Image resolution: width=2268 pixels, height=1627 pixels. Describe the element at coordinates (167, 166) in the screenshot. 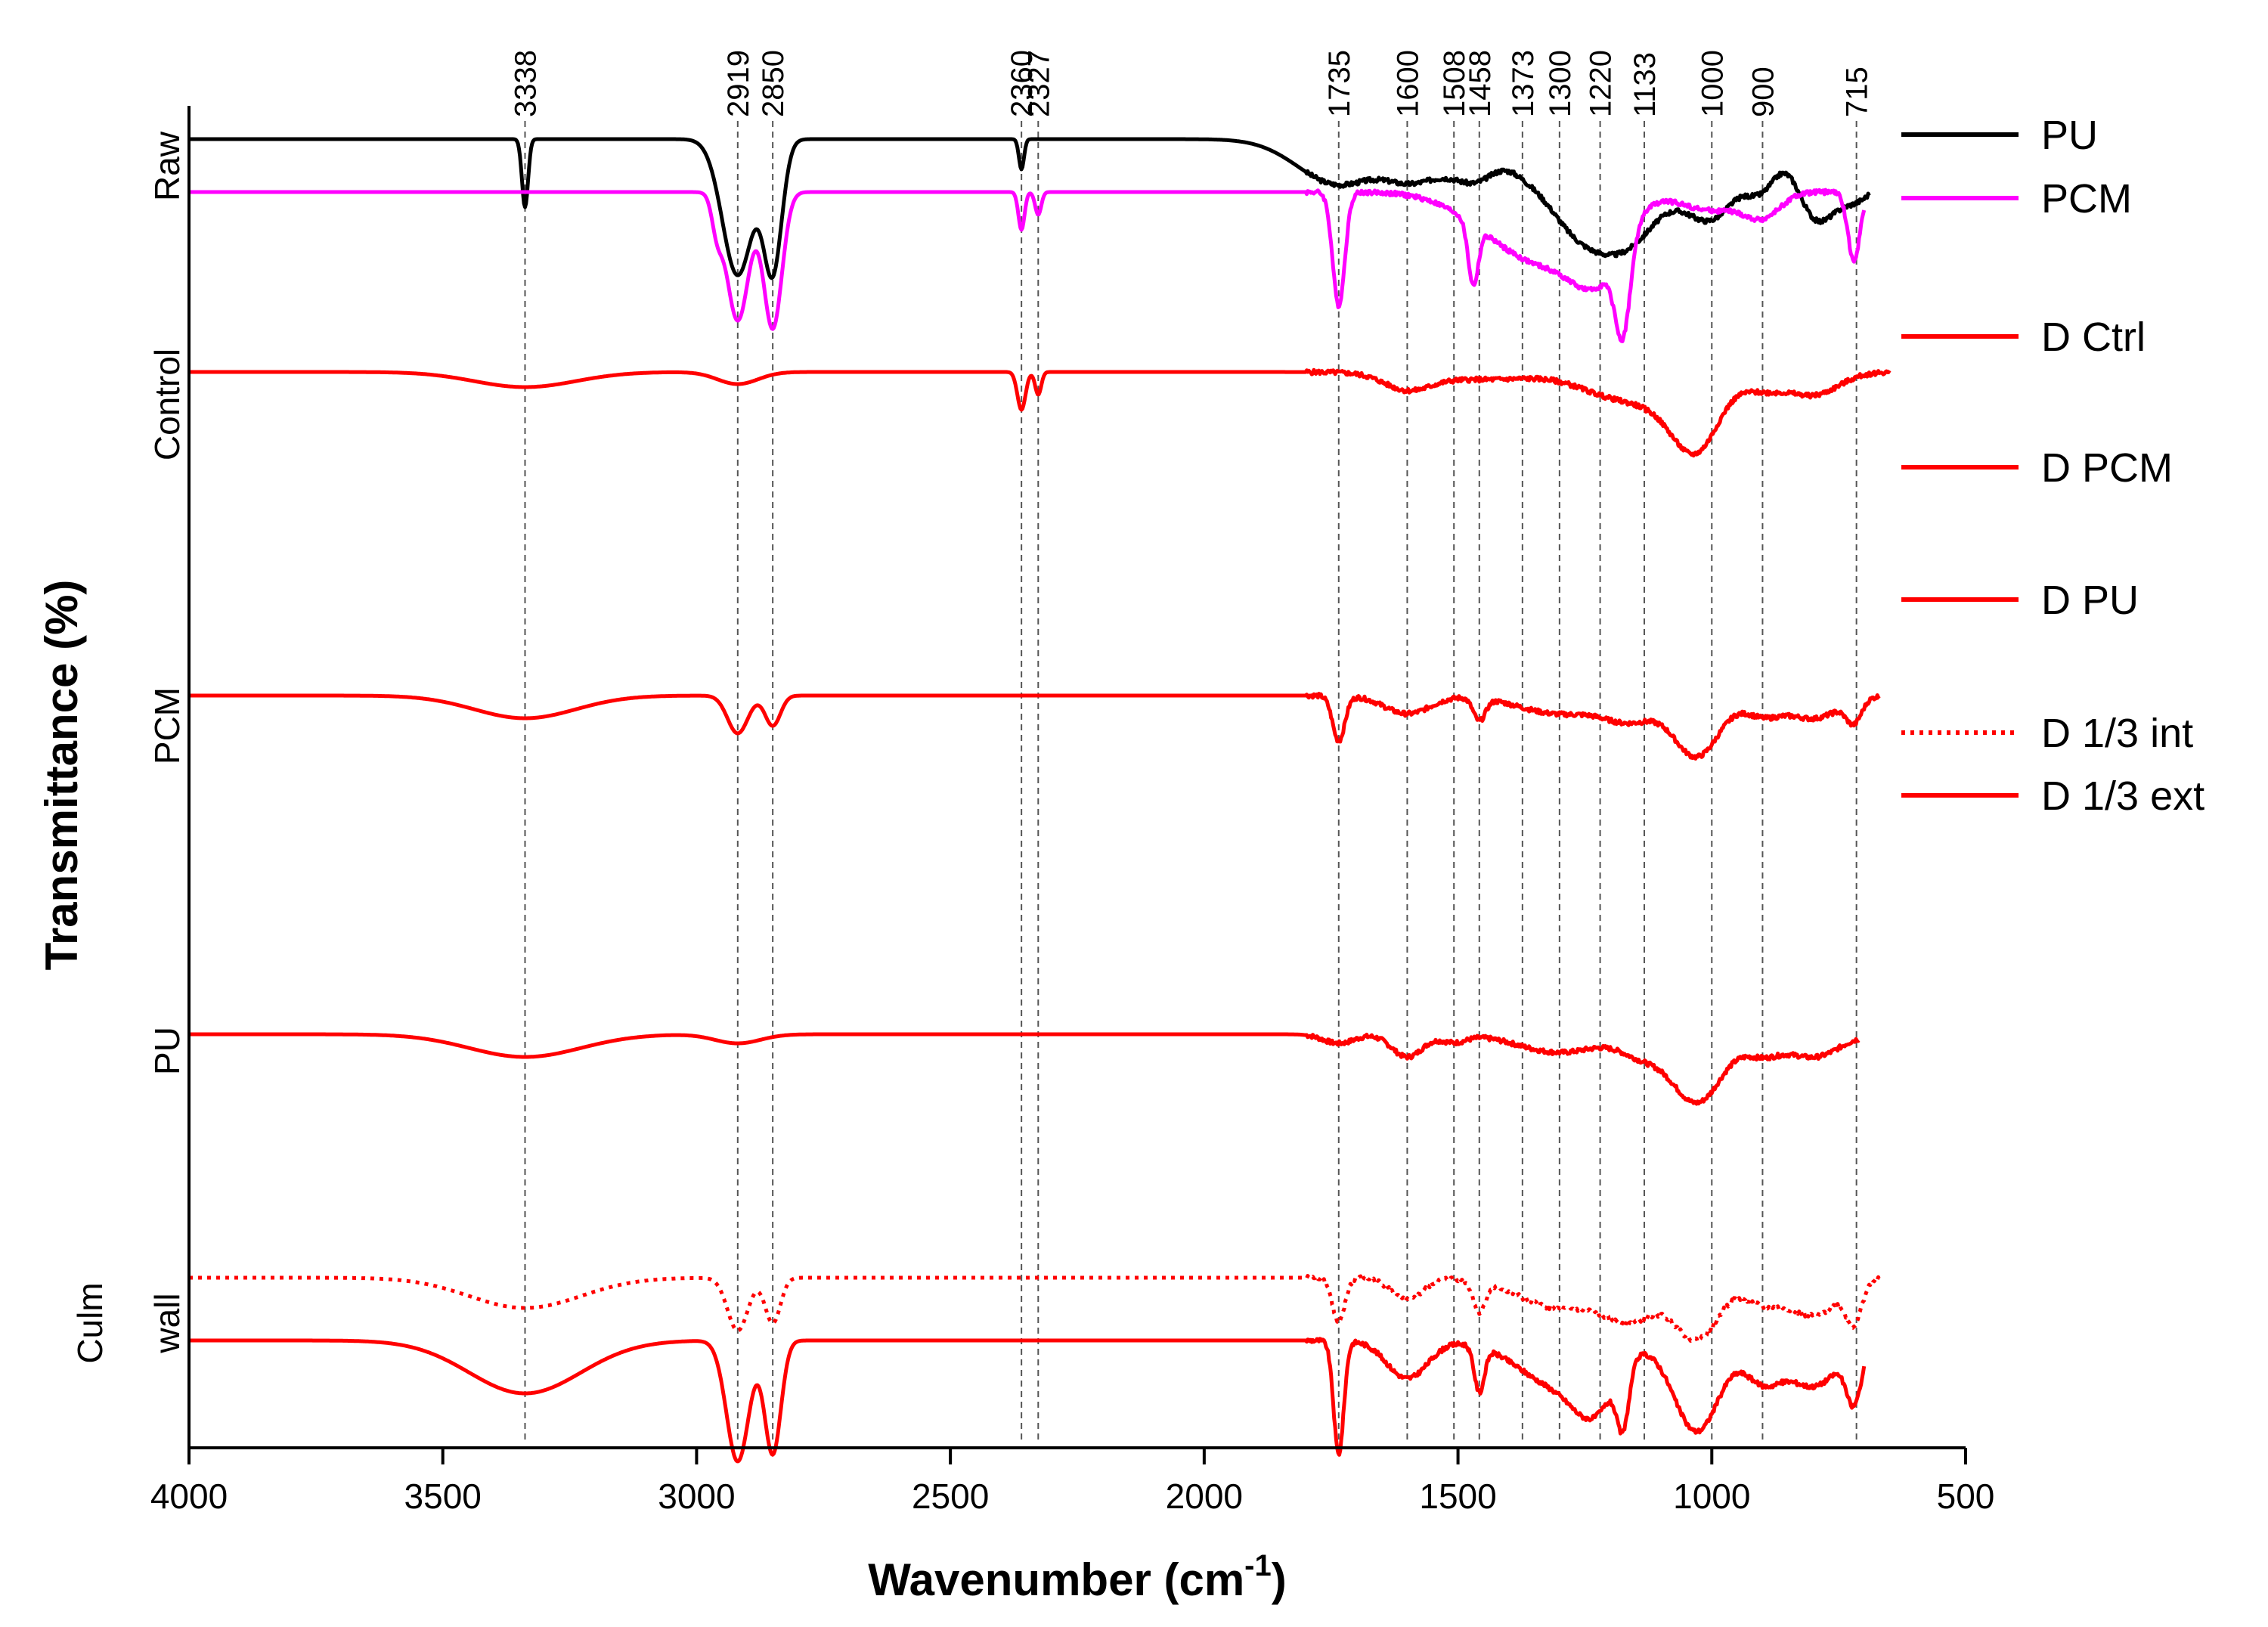

I see `group-label-raw: Raw` at that location.